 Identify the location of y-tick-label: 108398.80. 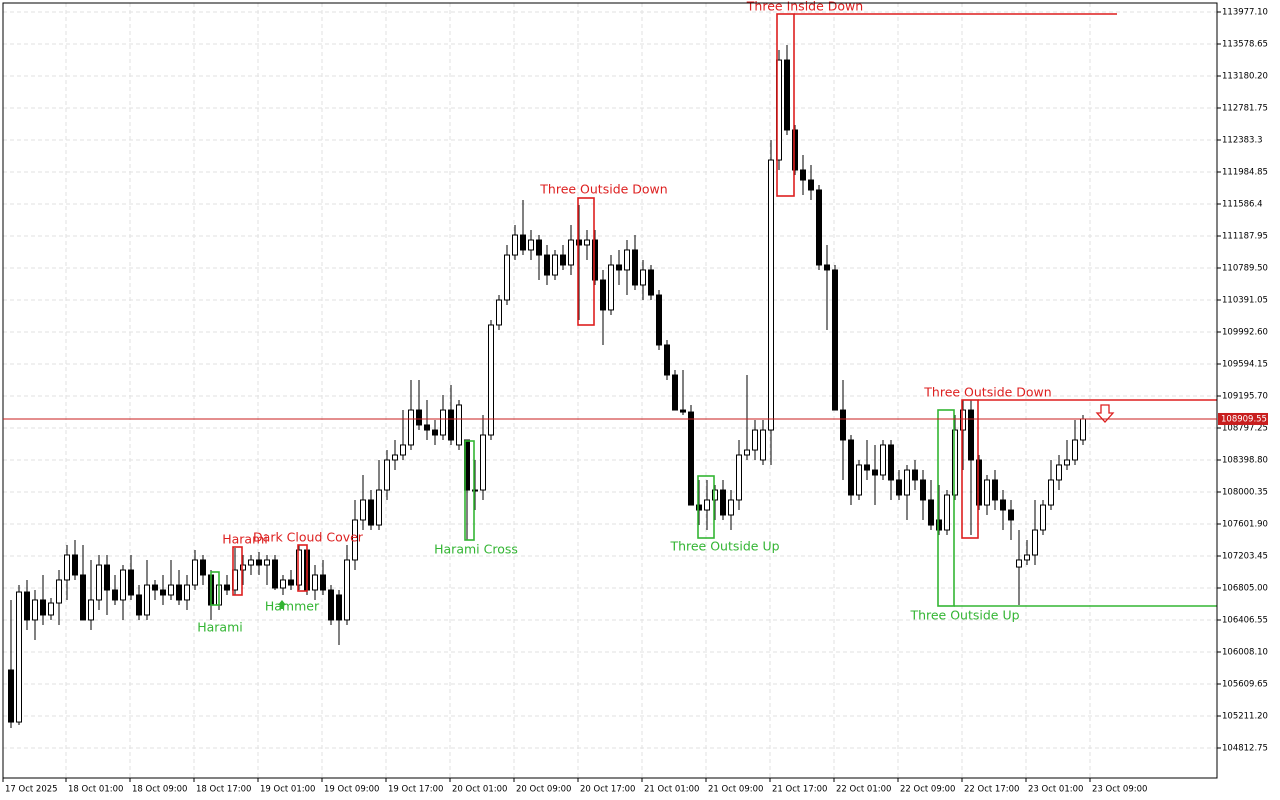
(1245, 461).